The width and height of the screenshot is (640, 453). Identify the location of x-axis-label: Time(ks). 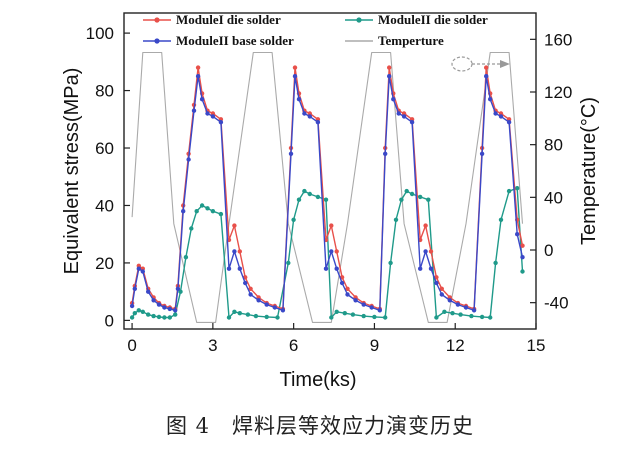
(317, 380).